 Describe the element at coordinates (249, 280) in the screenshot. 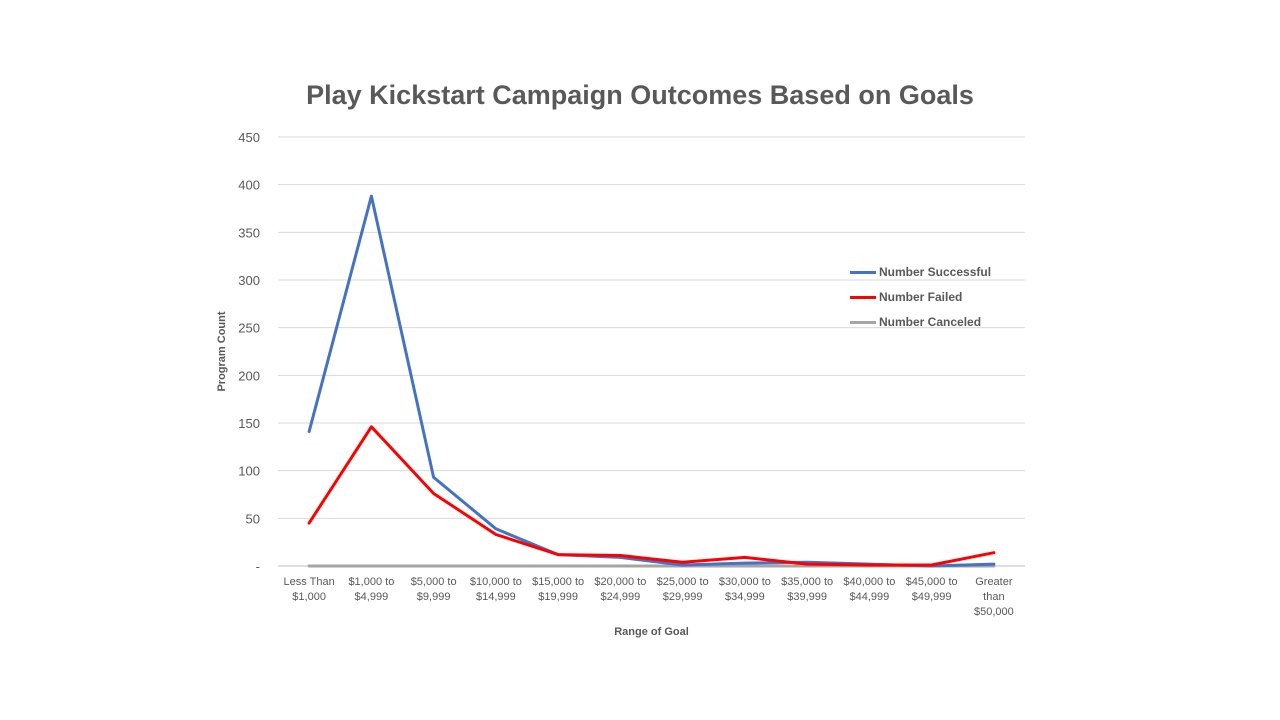

I see `y-tick-label: 300` at that location.